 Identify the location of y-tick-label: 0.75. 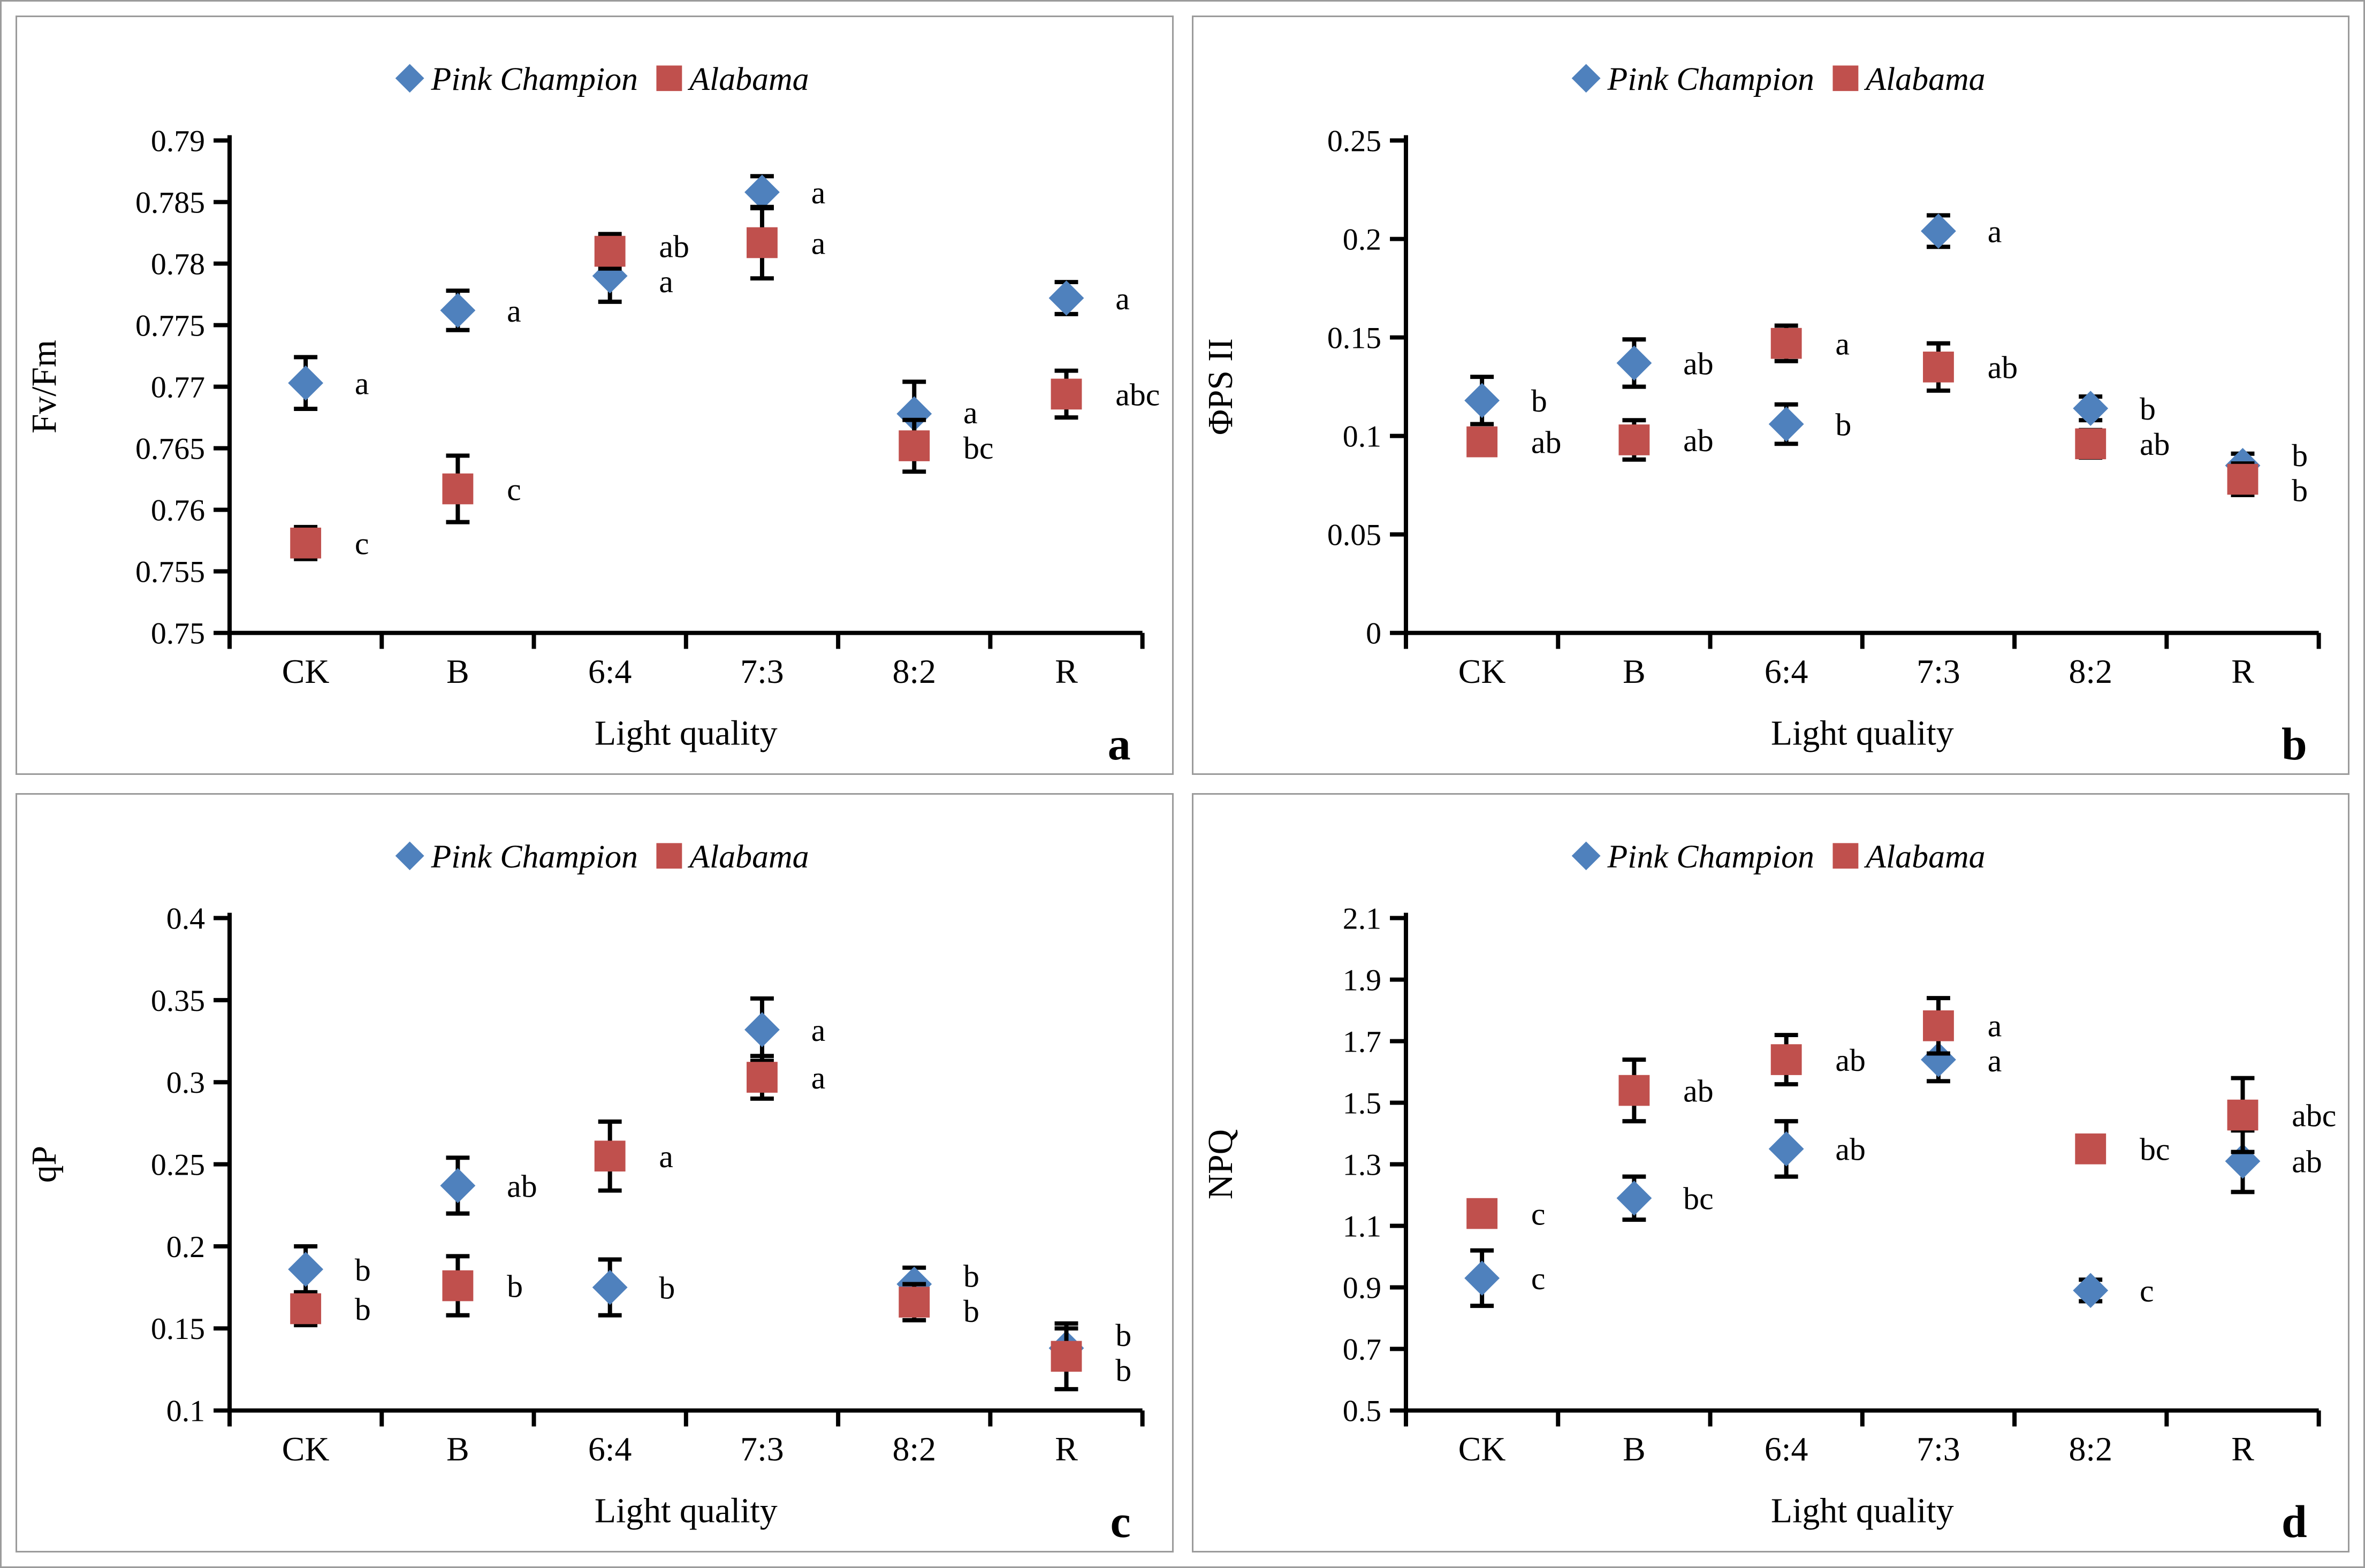
(178, 634).